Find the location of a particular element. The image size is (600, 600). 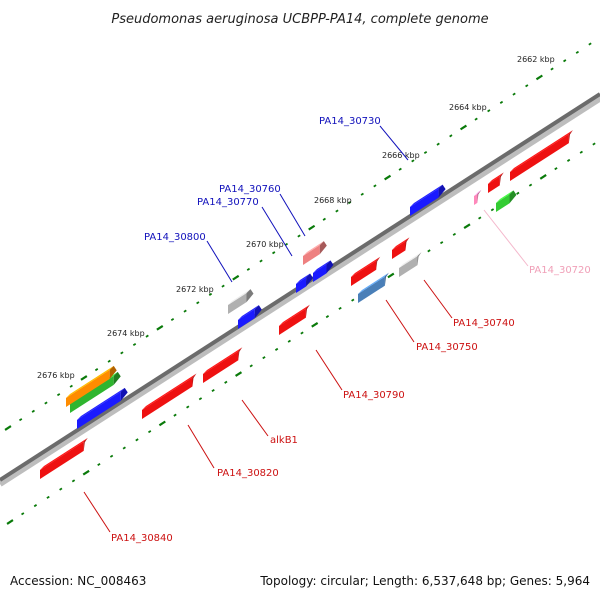

gene-label: PA14_30770 is located at coordinates (228, 202).